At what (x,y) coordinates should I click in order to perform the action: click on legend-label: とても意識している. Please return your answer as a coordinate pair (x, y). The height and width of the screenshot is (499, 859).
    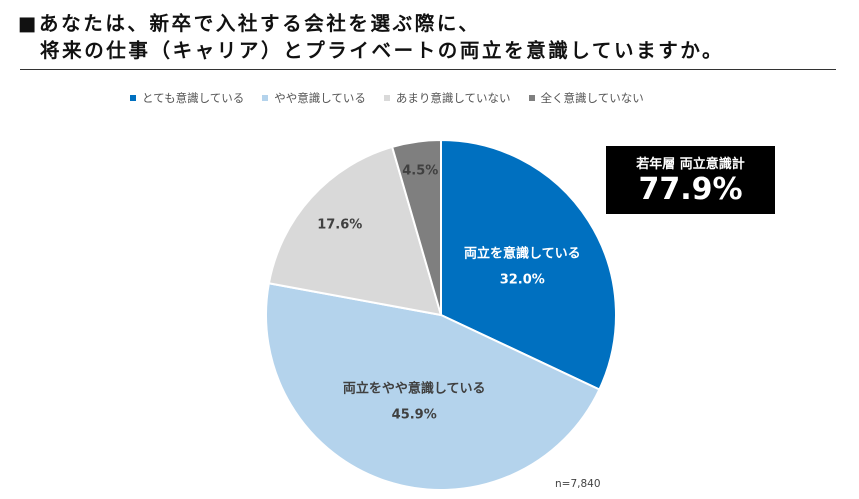
    Looking at the image, I should click on (193, 98).